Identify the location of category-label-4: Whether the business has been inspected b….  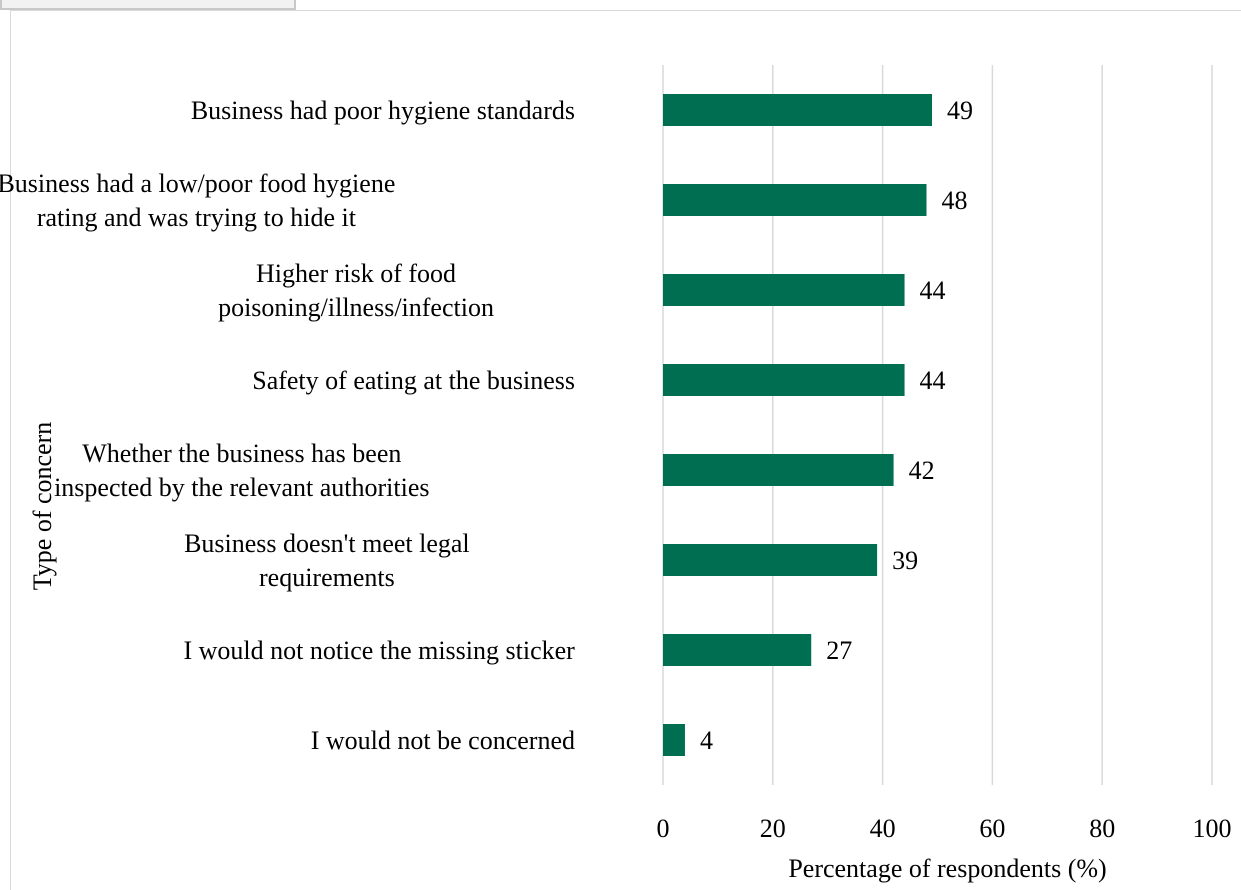
(241, 470).